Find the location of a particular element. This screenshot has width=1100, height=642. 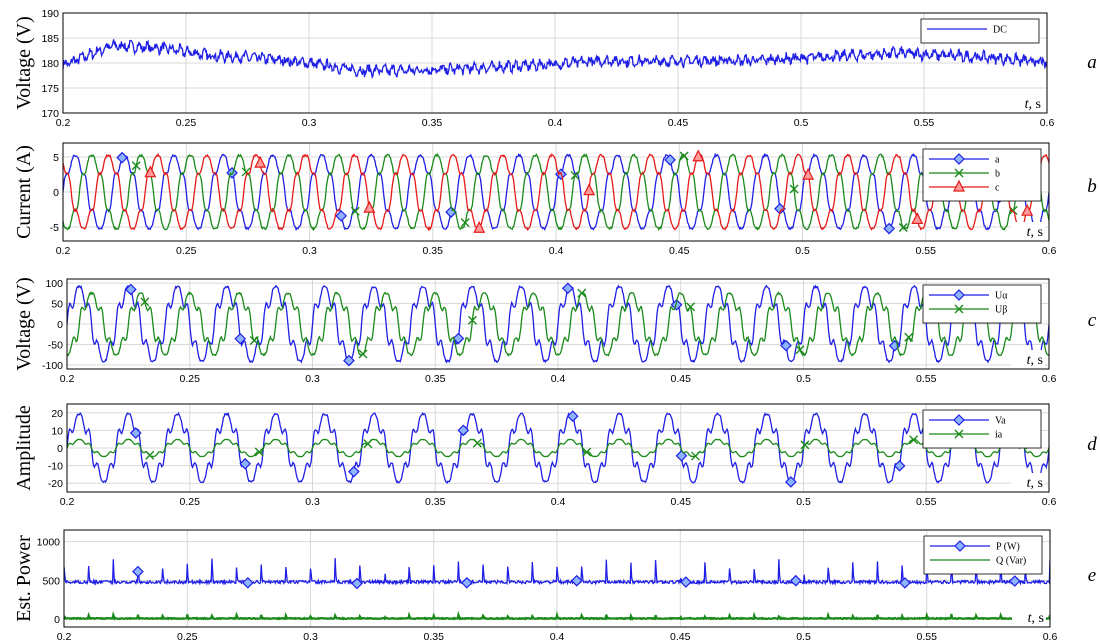

series-line-DC is located at coordinates (555, 59).